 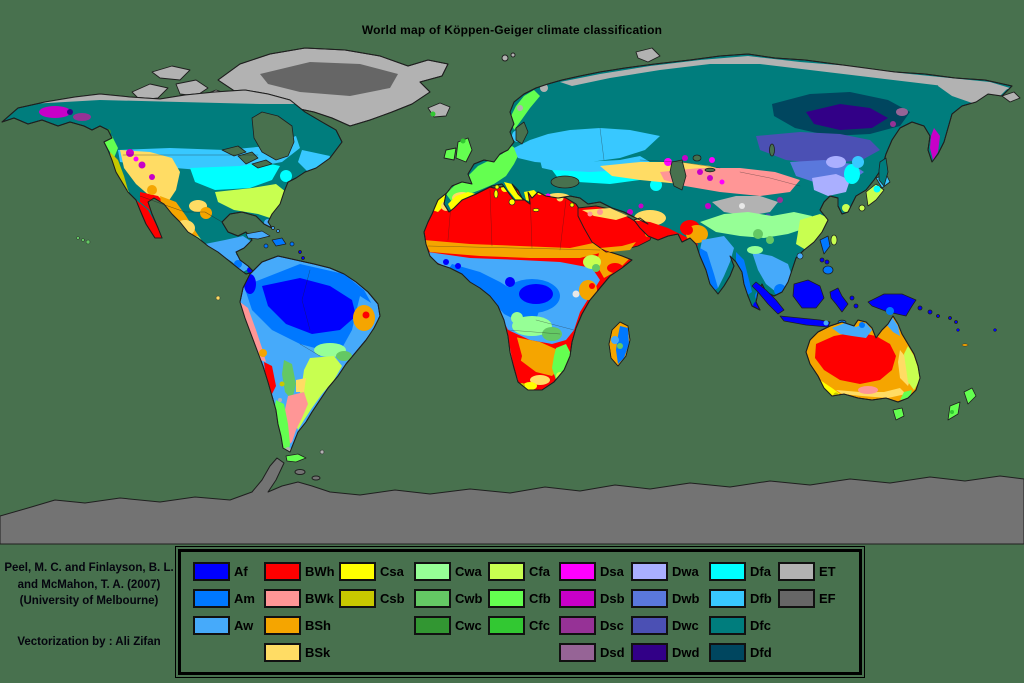 I want to click on legend-column: Af Am Aw, so click(x=228, y=612).